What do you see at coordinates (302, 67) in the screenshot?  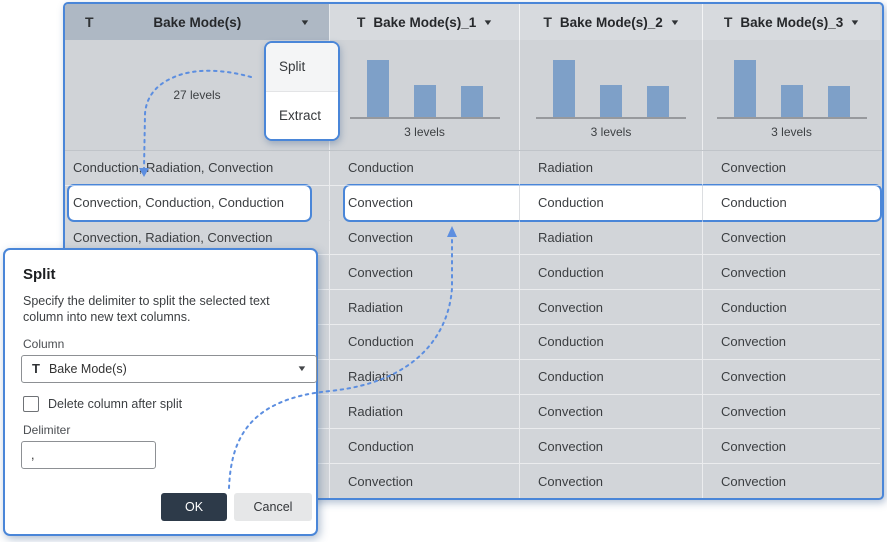 I see `menu-item-split: Split` at bounding box center [302, 67].